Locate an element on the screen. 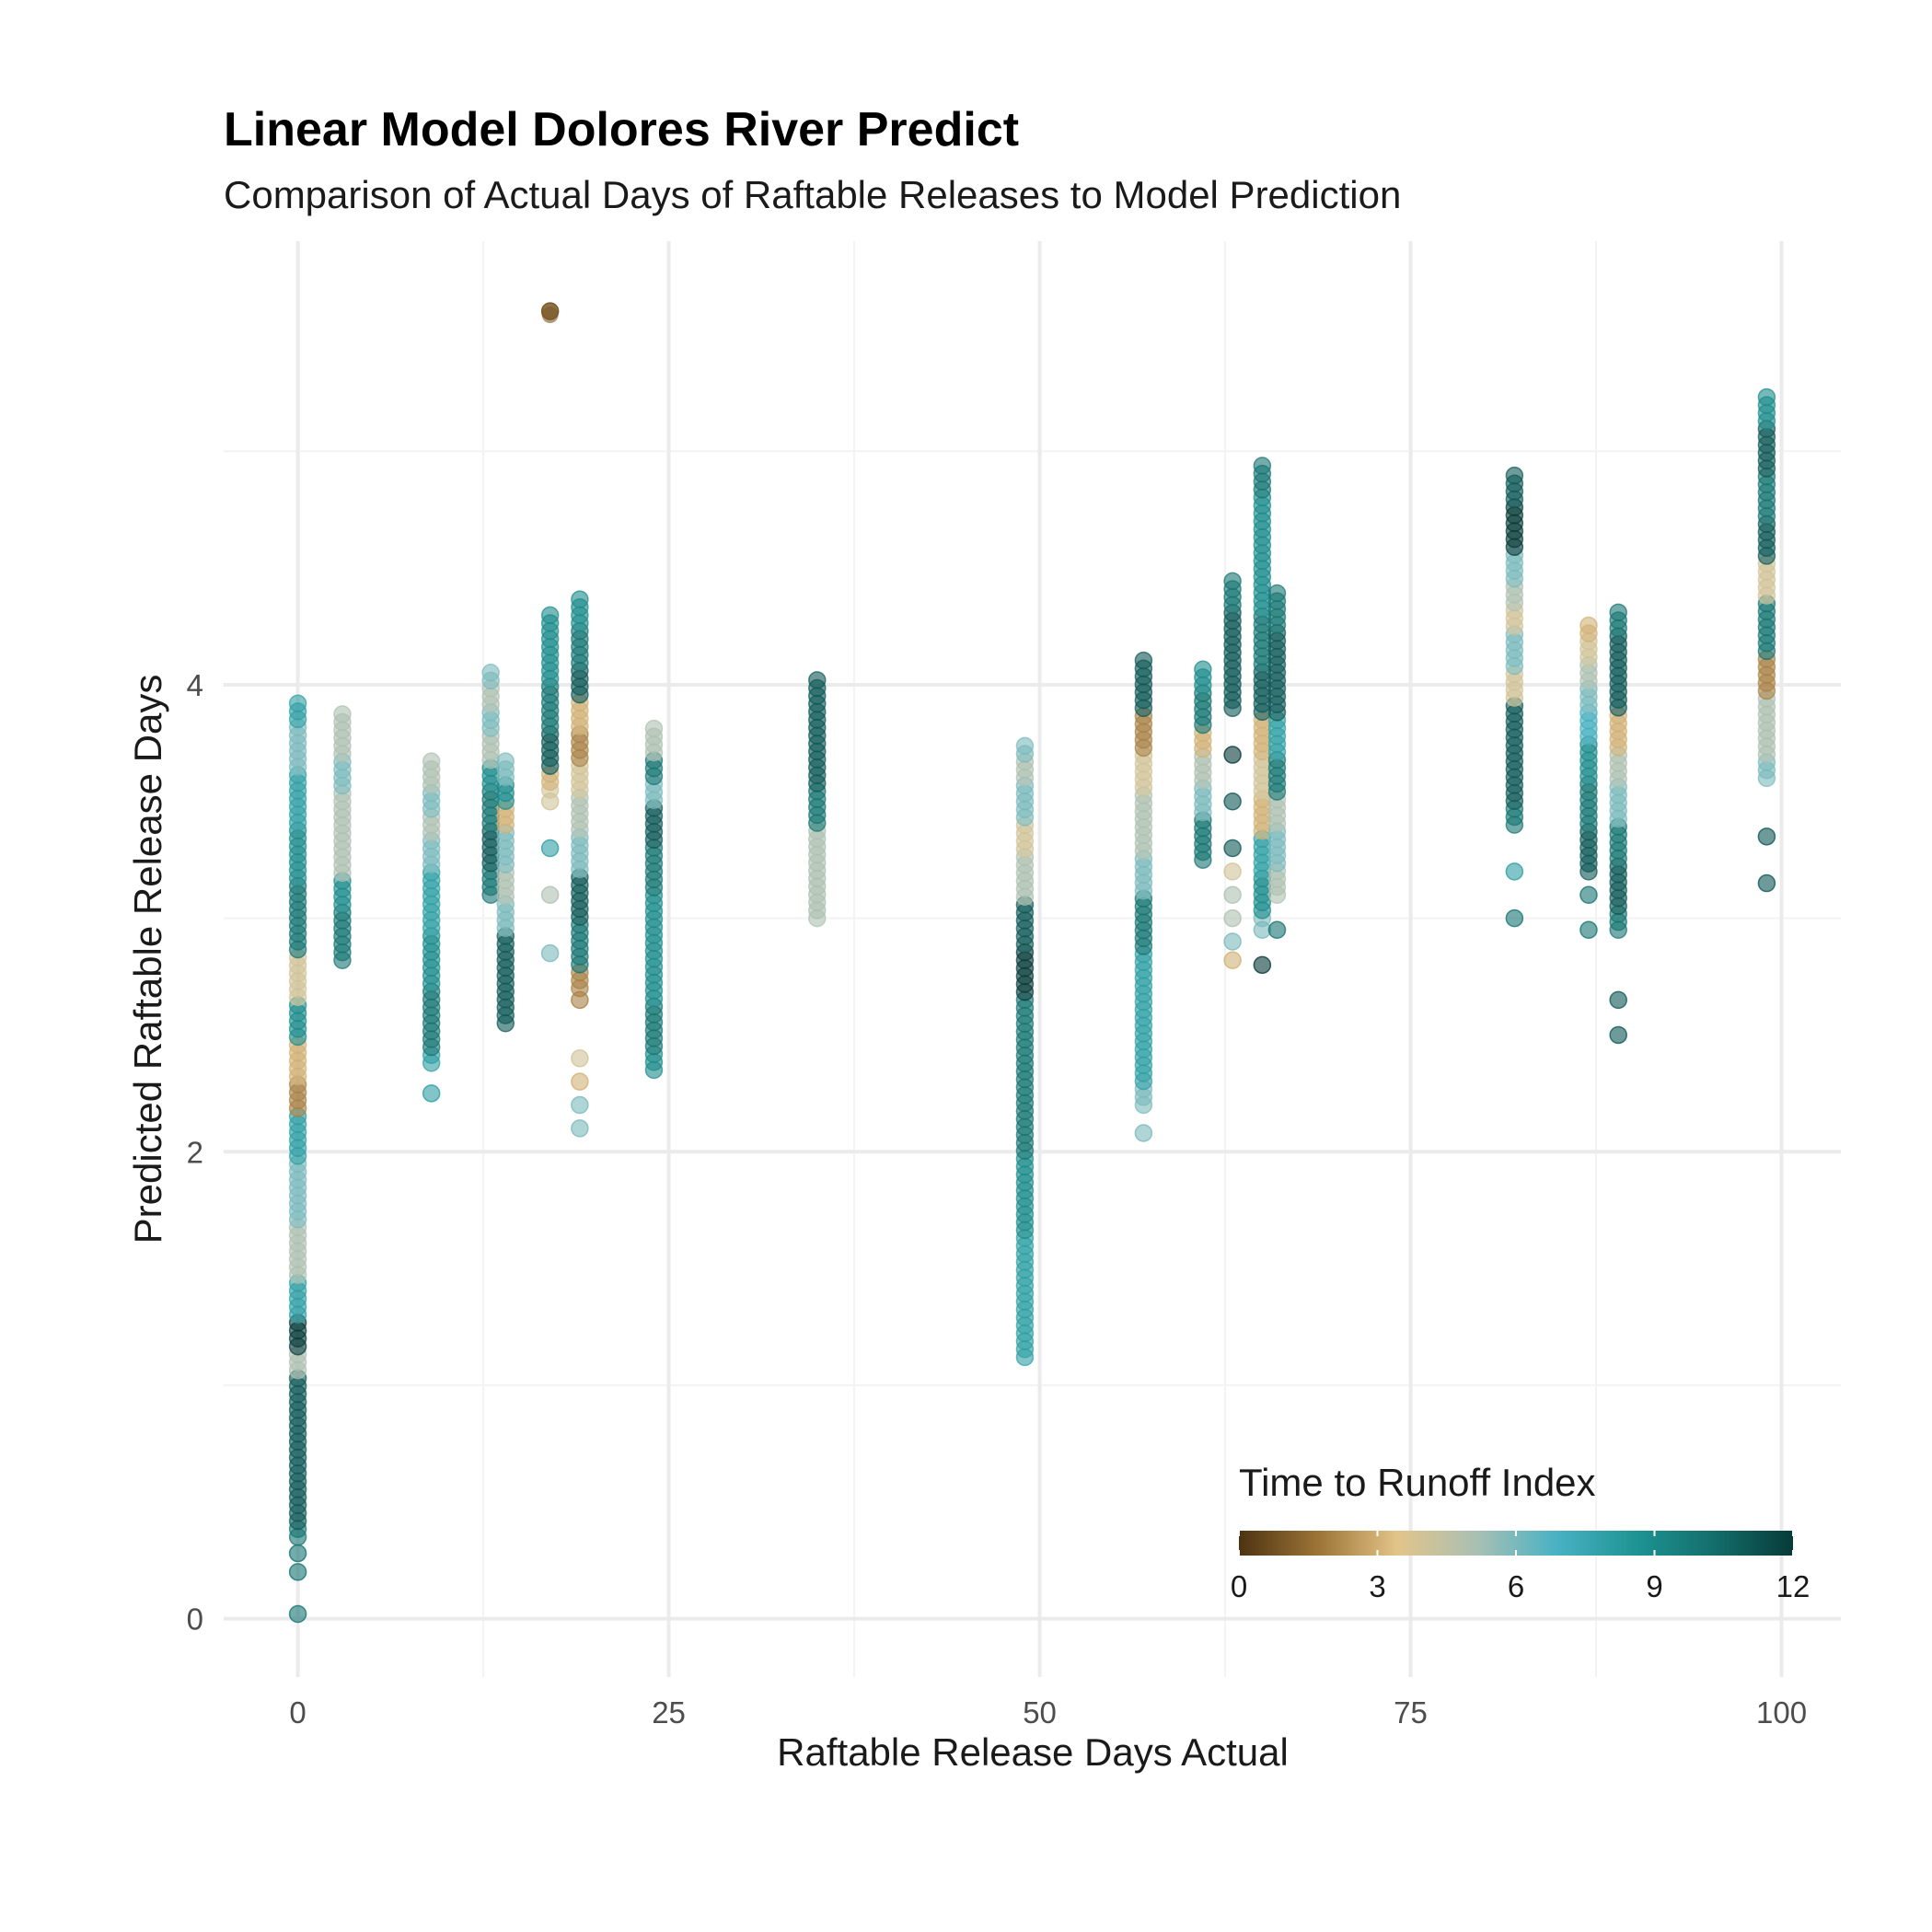 The height and width of the screenshot is (1932, 1932). chart-title: Linear Model Dolores River Predict is located at coordinates (621, 129).